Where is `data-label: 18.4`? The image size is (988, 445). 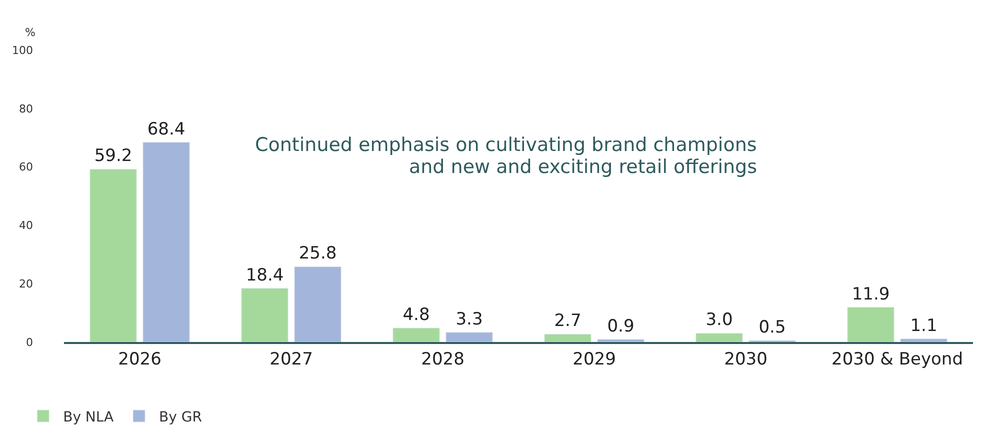
data-label: 18.4 is located at coordinates (265, 275).